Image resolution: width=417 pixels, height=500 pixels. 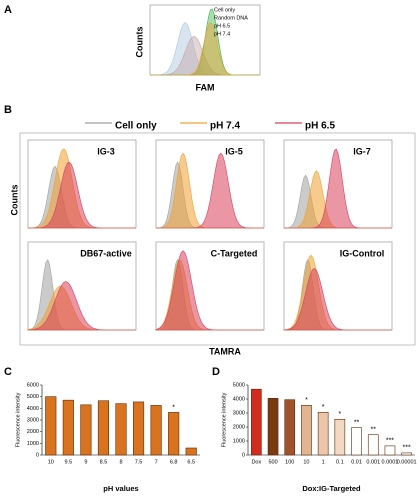 What do you see at coordinates (331, 488) in the screenshot?
I see `x-label: Dox:IG-Targeted` at bounding box center [331, 488].